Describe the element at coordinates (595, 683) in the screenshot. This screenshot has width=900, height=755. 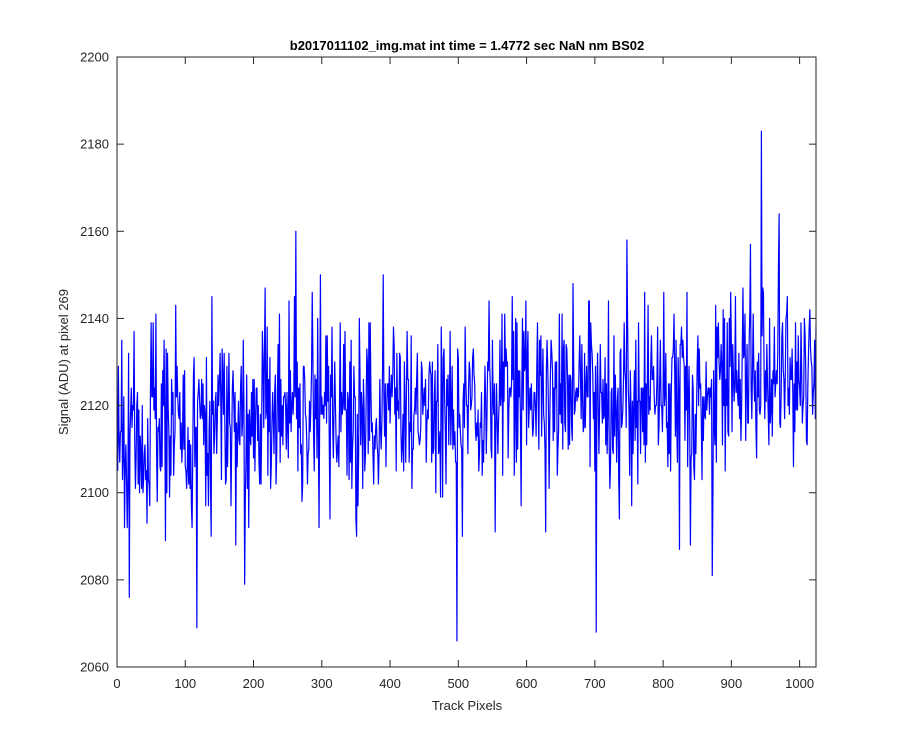
I see `x-tick-label: 700` at that location.